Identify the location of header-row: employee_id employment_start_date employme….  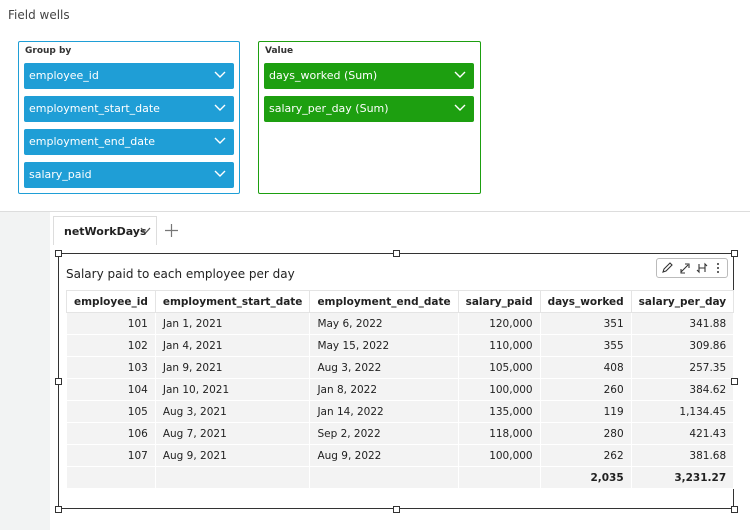
(400, 301).